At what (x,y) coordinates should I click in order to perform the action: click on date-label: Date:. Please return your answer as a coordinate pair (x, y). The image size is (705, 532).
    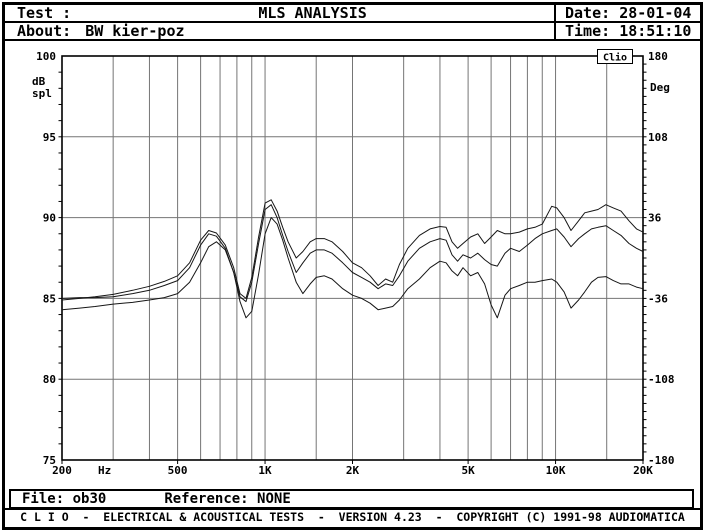
    Looking at the image, I should click on (588, 13).